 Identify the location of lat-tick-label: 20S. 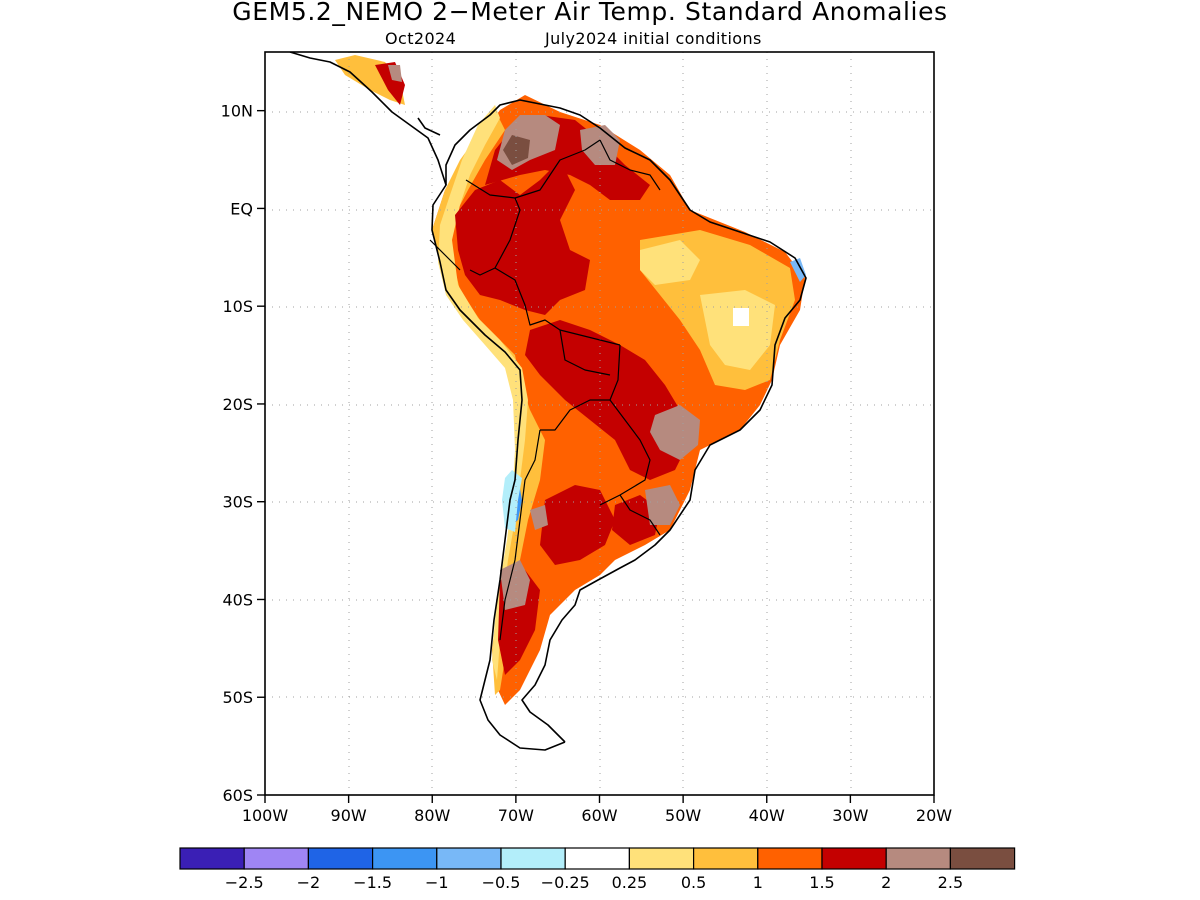
(237, 404).